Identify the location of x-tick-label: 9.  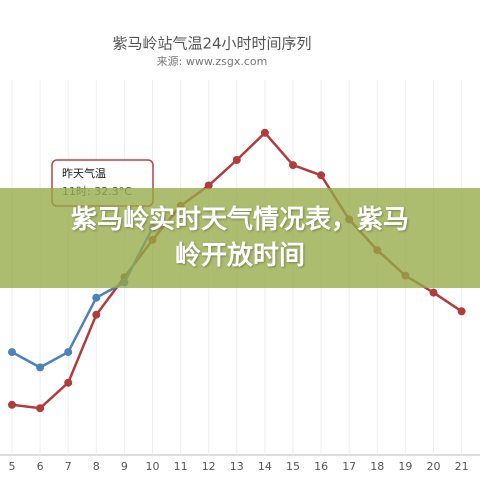
(124, 466).